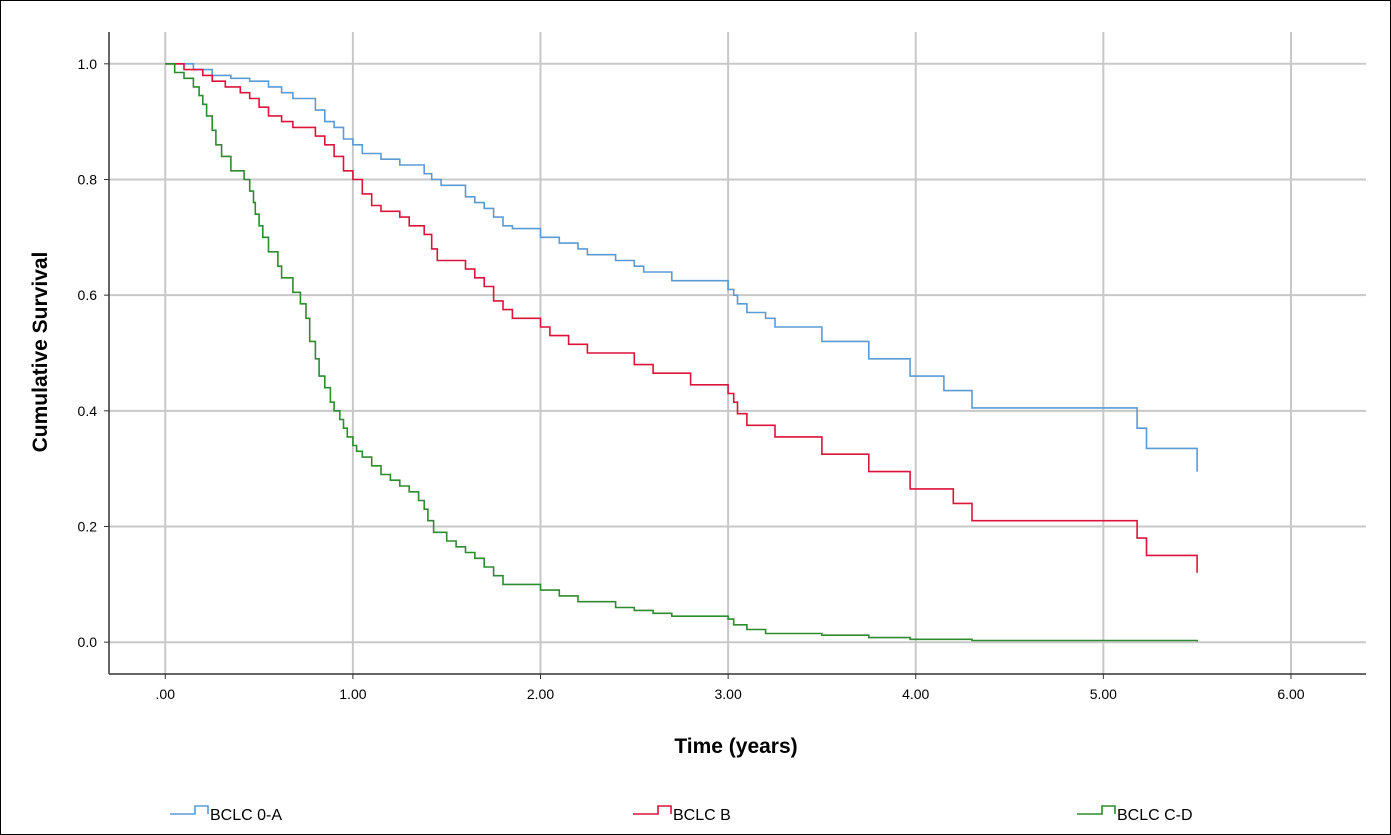 The height and width of the screenshot is (835, 1391). I want to click on y-tick-label: 0.4, so click(88, 411).